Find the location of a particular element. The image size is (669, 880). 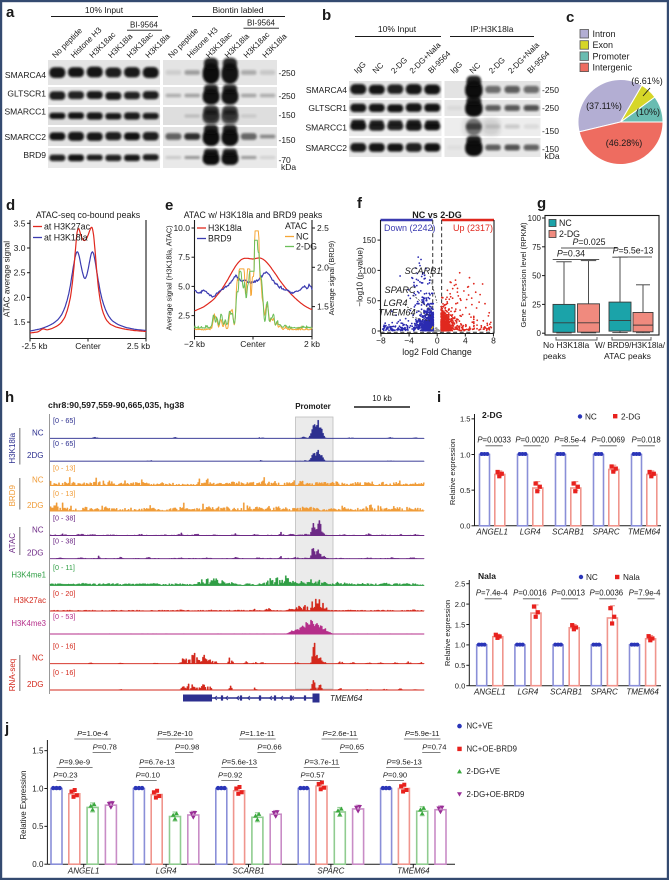

svg-text: P=0.98 is located at coordinates (187, 747).